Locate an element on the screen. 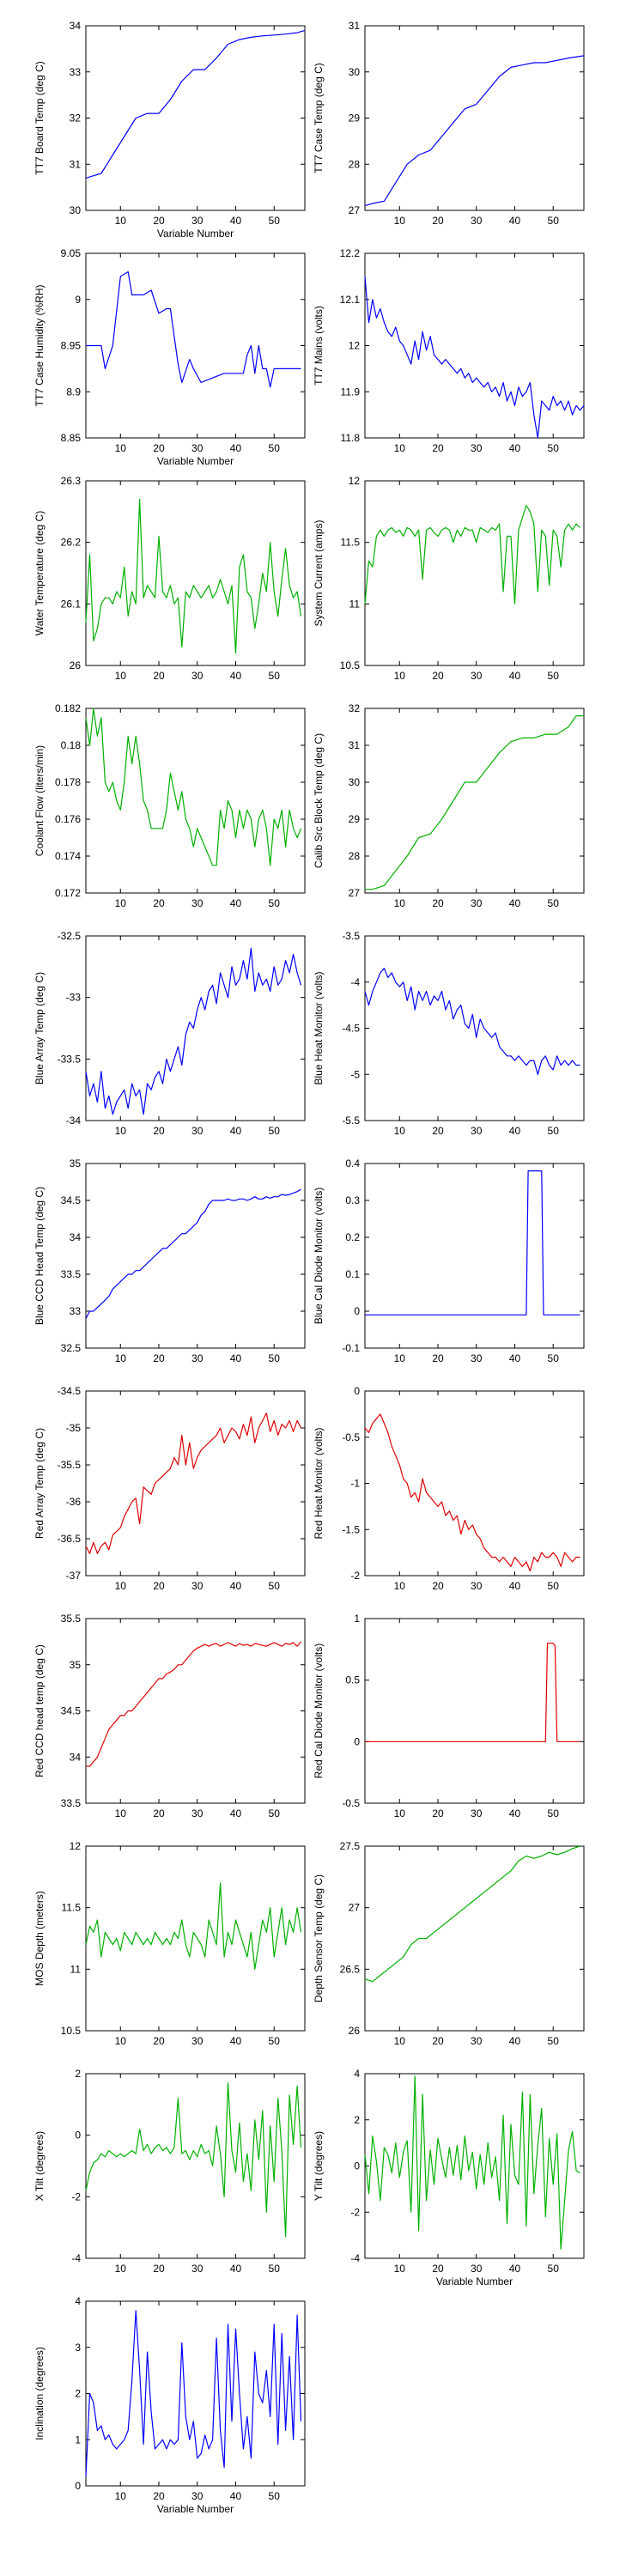  chart-20-ytick-label: 2 is located at coordinates (357, 2120).